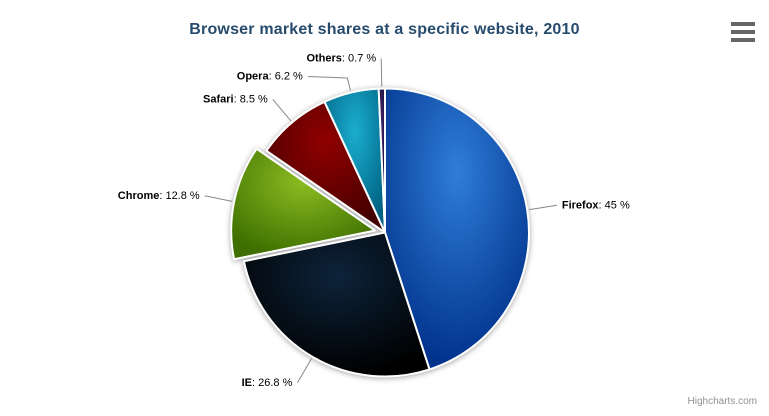  I want to click on pie-slice-chrome, so click(303, 204).